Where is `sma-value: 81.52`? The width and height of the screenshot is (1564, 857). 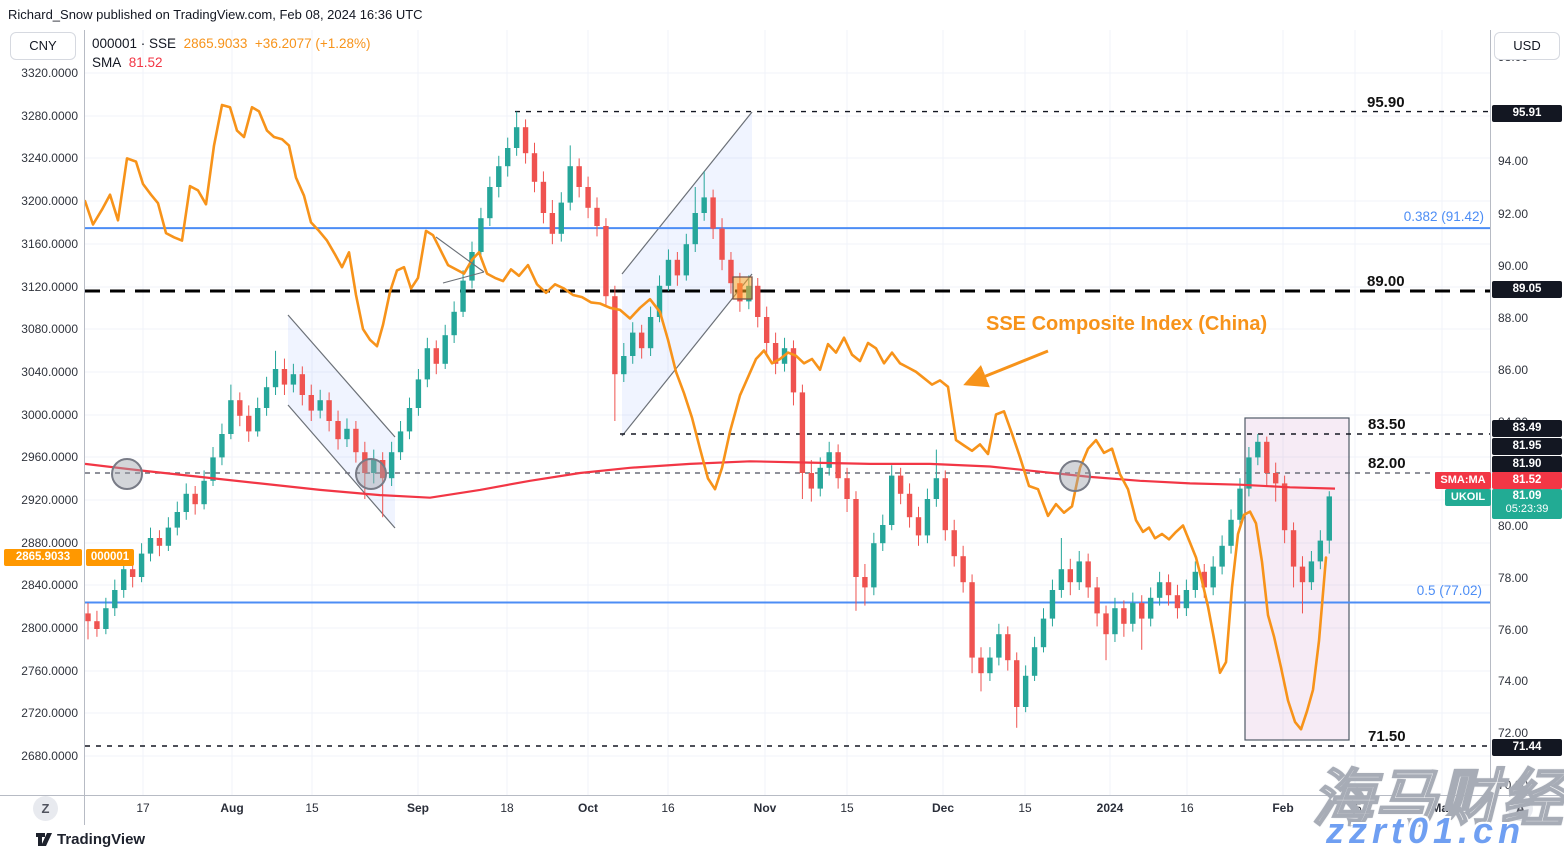 sma-value: 81.52 is located at coordinates (145, 62).